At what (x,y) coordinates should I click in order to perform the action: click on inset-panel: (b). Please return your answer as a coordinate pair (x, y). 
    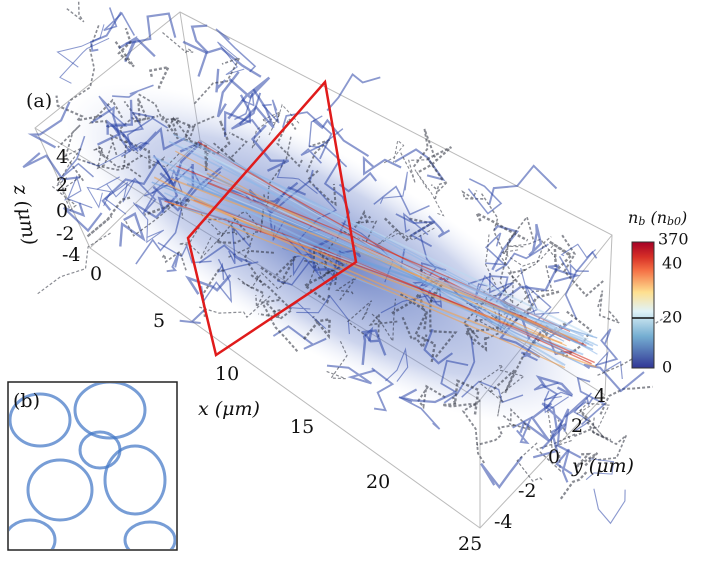
    Looking at the image, I should click on (92, 466).